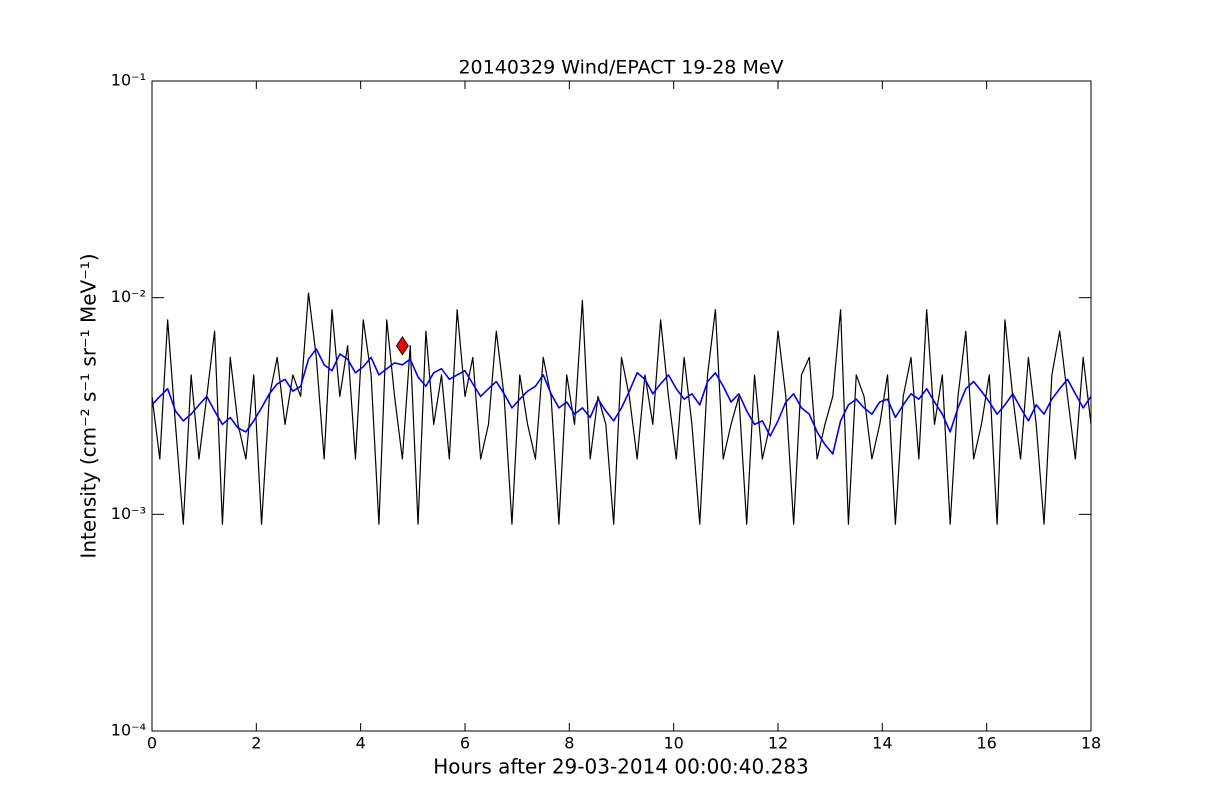  Describe the element at coordinates (1091, 743) in the screenshot. I see `x-tick-label: 18` at that location.